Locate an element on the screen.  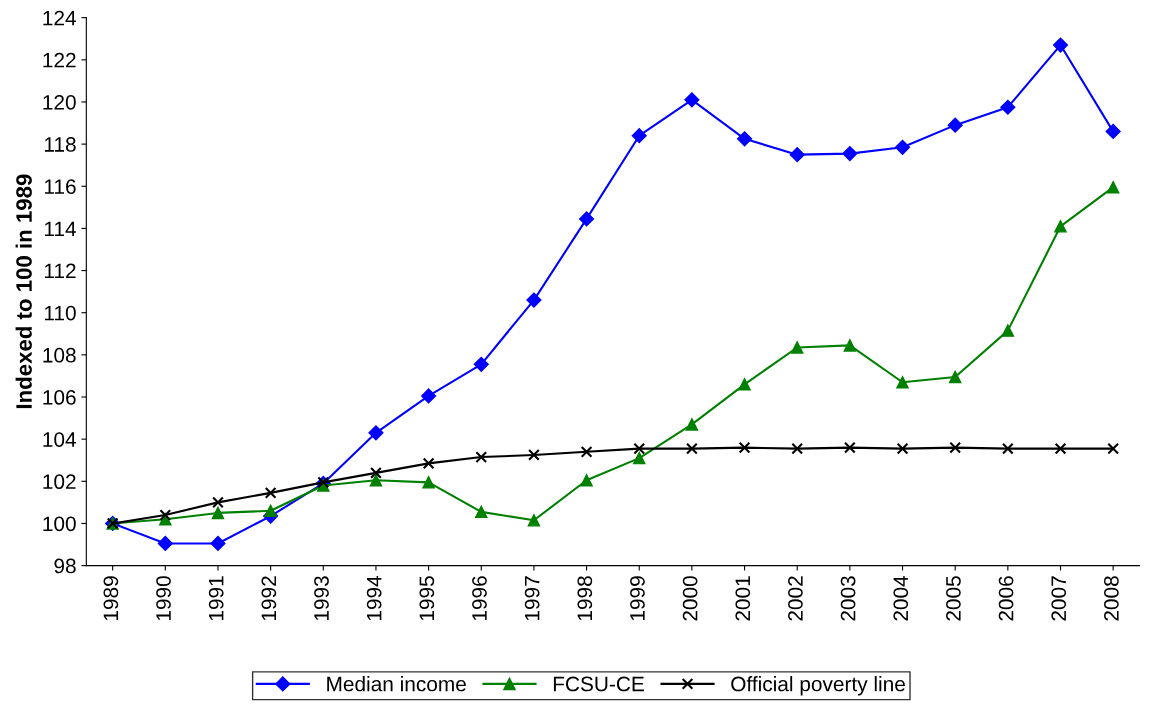
y-tick-label: 98 is located at coordinates (65, 566).